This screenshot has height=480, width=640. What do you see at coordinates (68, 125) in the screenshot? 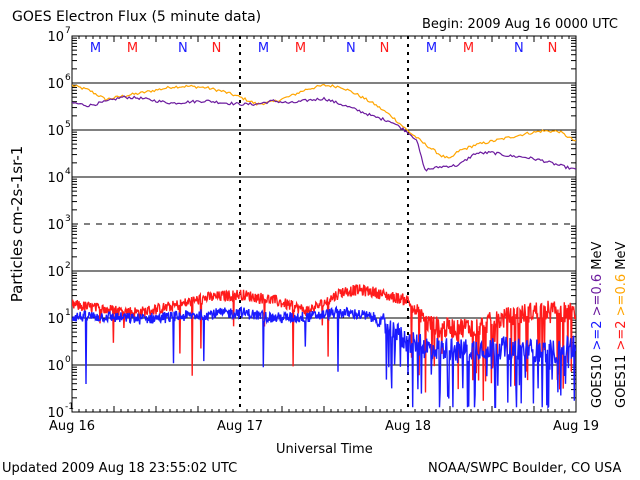
I see `y-tick-exp-1e5: 5` at bounding box center [68, 125].